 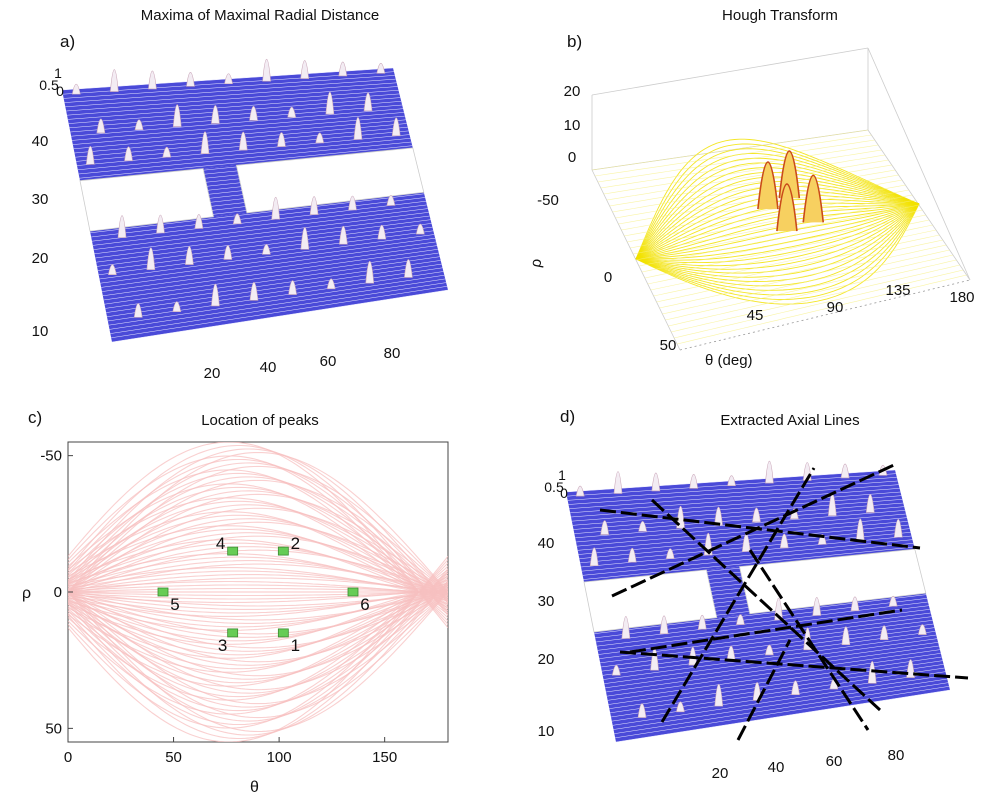 I want to click on y-tick-label-d: 20, so click(x=546, y=659).